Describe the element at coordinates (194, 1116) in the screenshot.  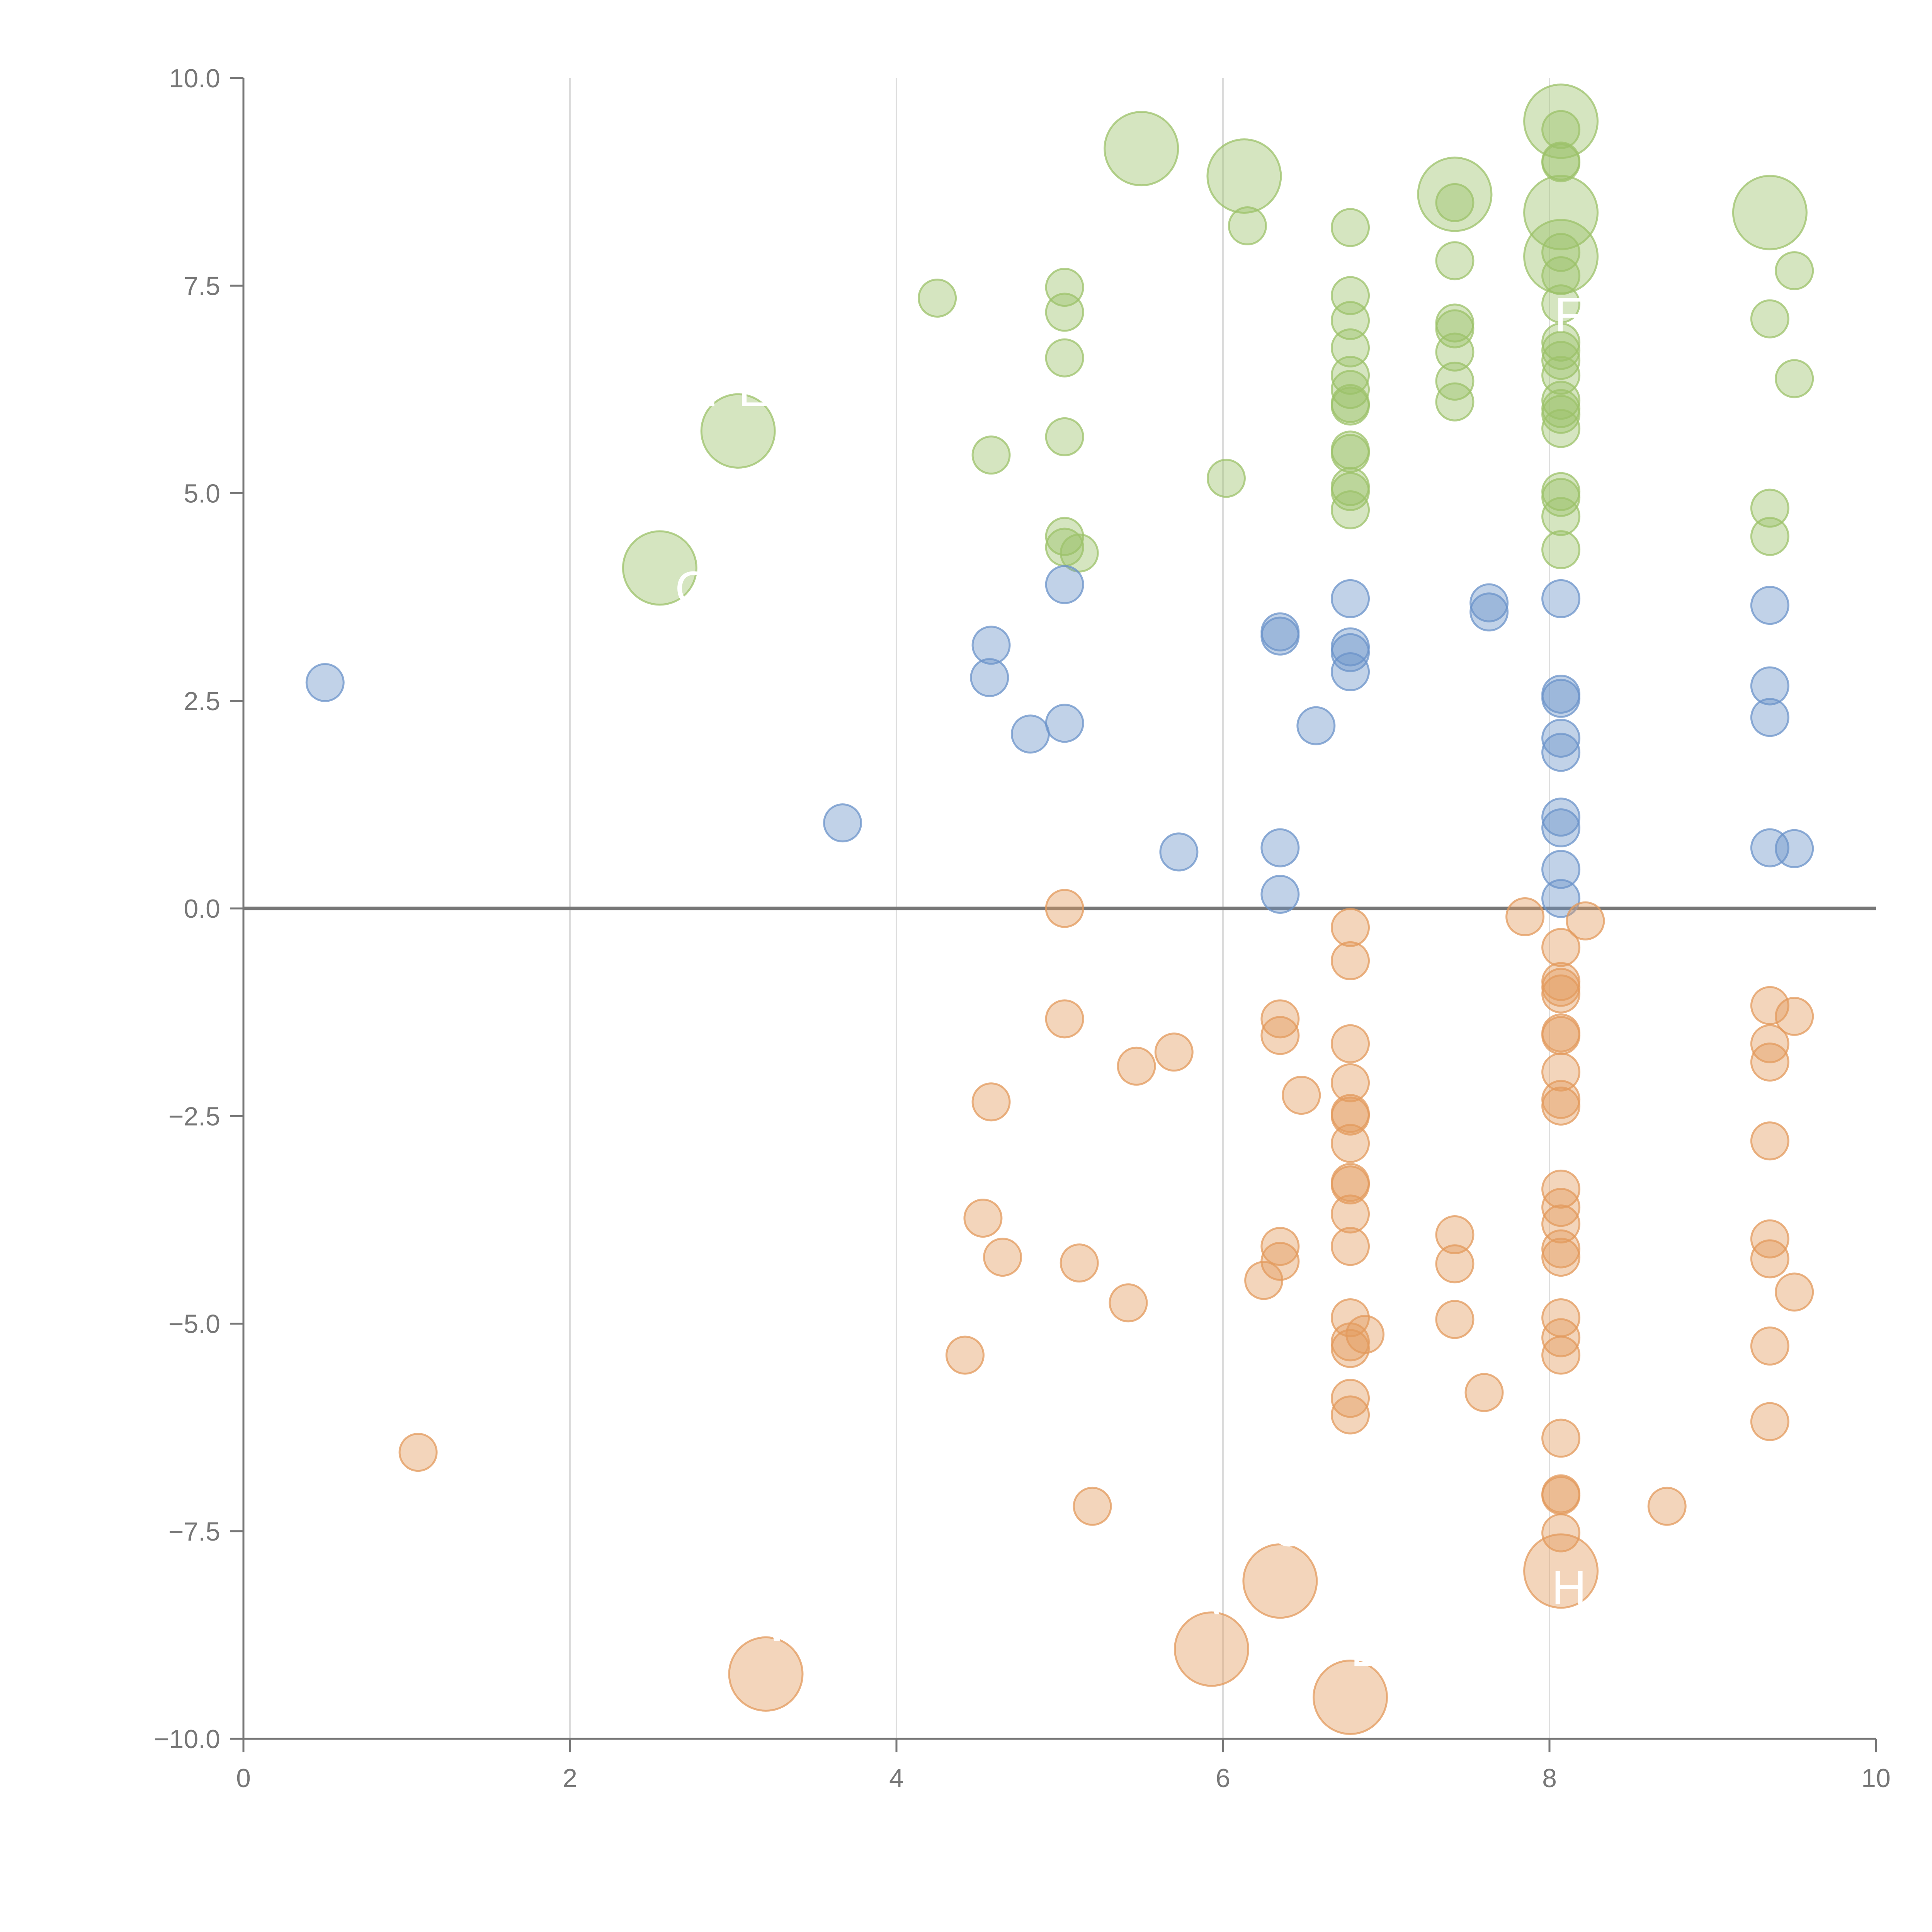
I see `y-tick-label: −2.5` at that location.